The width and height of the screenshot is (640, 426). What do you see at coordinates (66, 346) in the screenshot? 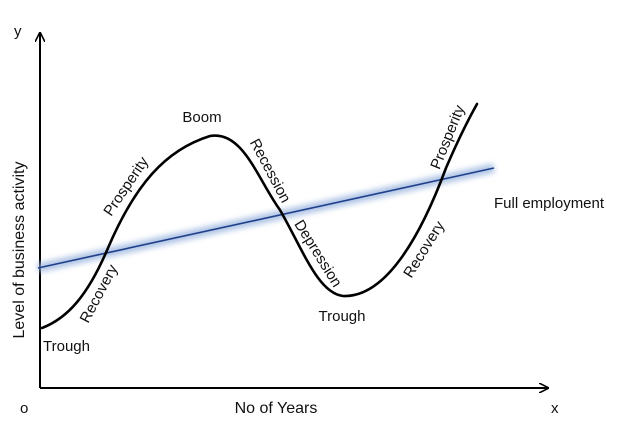
I see `phase-label-trough-left: Trough` at bounding box center [66, 346].